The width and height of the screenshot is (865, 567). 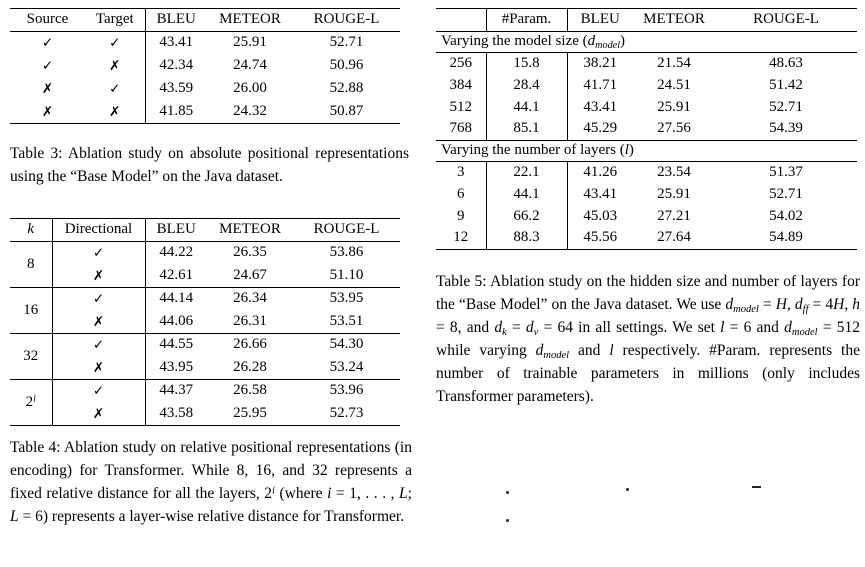 What do you see at coordinates (461, 238) in the screenshot?
I see `layers-value: 12` at bounding box center [461, 238].